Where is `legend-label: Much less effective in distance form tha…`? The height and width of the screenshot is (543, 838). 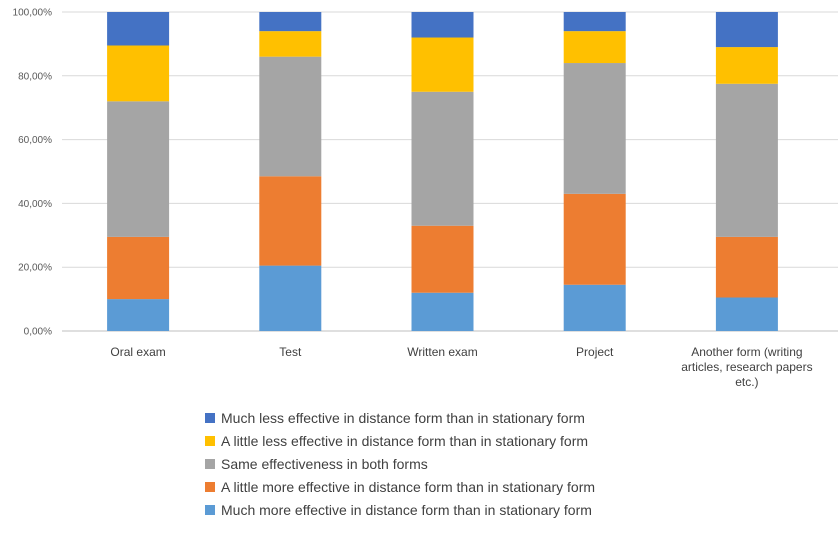 legend-label: Much less effective in distance form tha… is located at coordinates (403, 417).